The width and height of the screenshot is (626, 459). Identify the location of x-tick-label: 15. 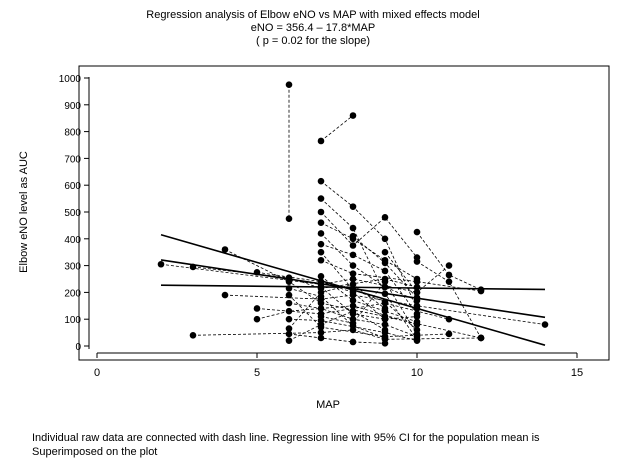
(577, 373).